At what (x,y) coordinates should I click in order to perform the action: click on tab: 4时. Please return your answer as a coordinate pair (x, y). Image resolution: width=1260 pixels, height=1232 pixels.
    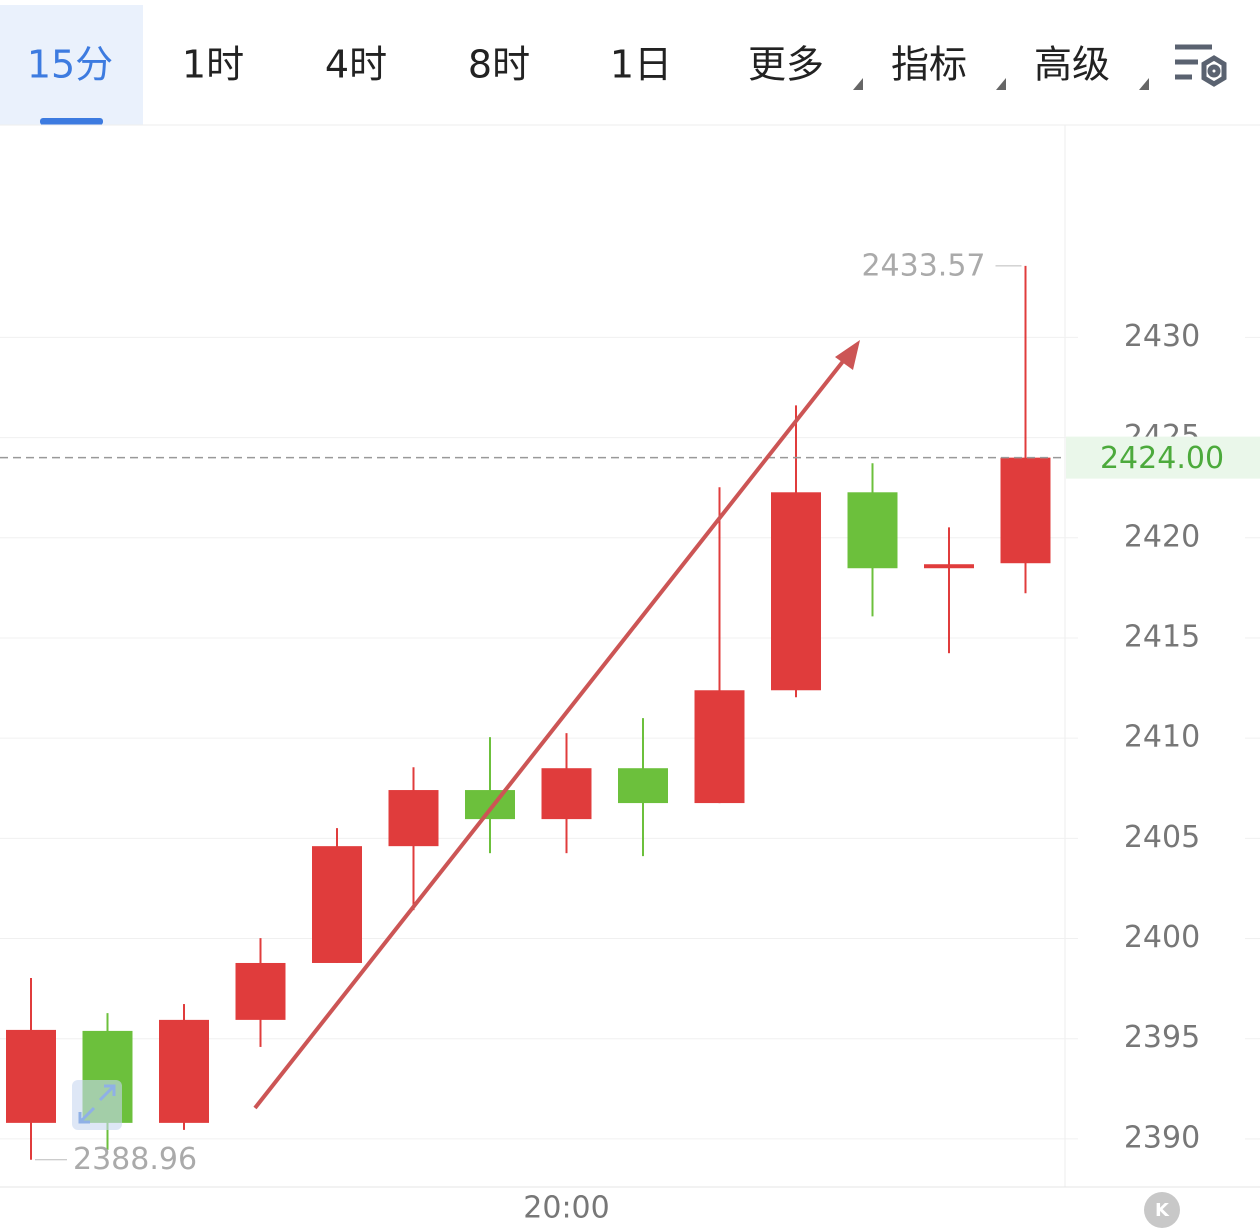
    Looking at the image, I should click on (356, 65).